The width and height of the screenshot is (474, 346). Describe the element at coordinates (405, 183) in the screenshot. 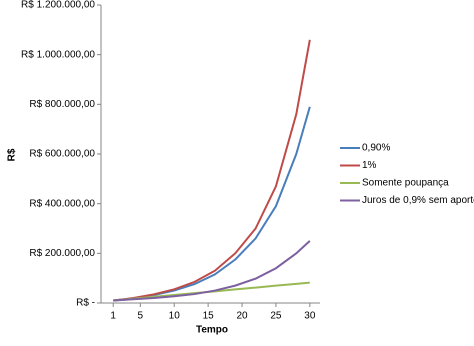

I see `legend-label: Somente poupança` at that location.